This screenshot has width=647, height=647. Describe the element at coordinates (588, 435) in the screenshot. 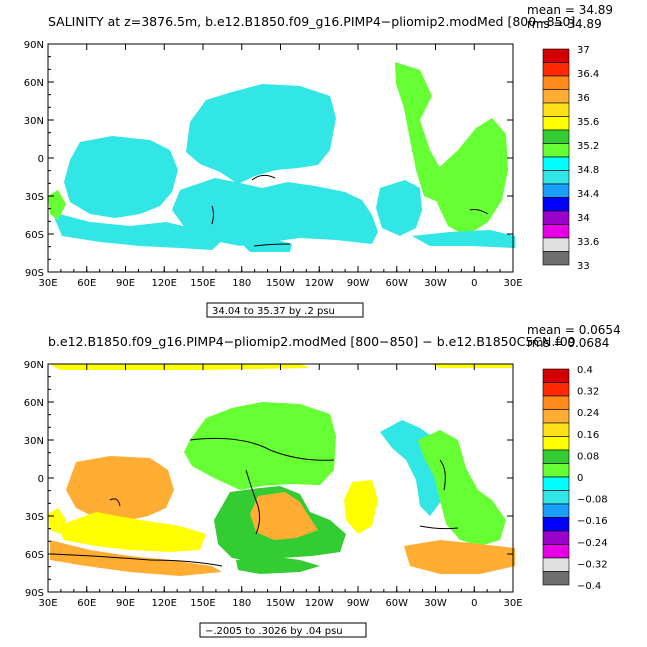

I see `bottom-colorbar-label: 0.16` at that location.